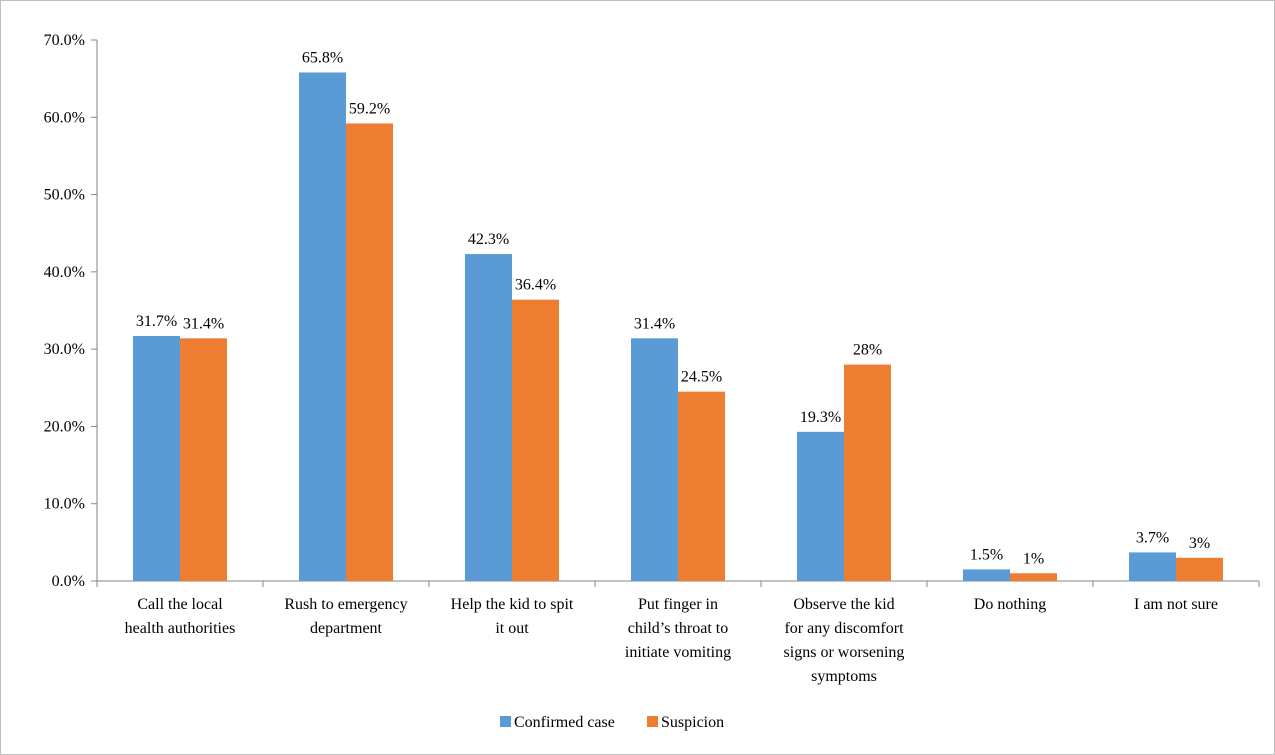 This screenshot has width=1275, height=755. Describe the element at coordinates (64, 504) in the screenshot. I see `y-tick-label: 10.0%` at that location.